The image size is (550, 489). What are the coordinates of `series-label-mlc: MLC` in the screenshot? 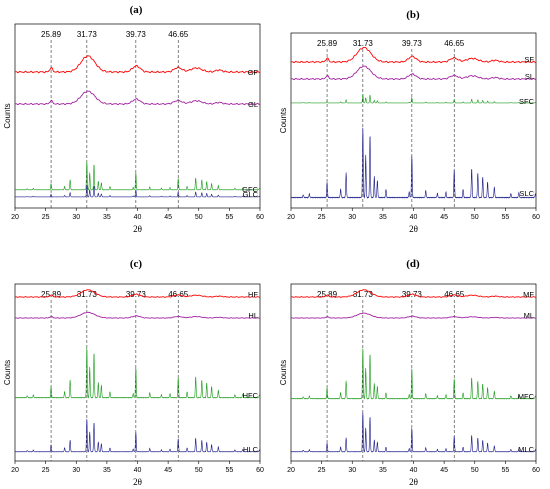 It's located at (526, 449).